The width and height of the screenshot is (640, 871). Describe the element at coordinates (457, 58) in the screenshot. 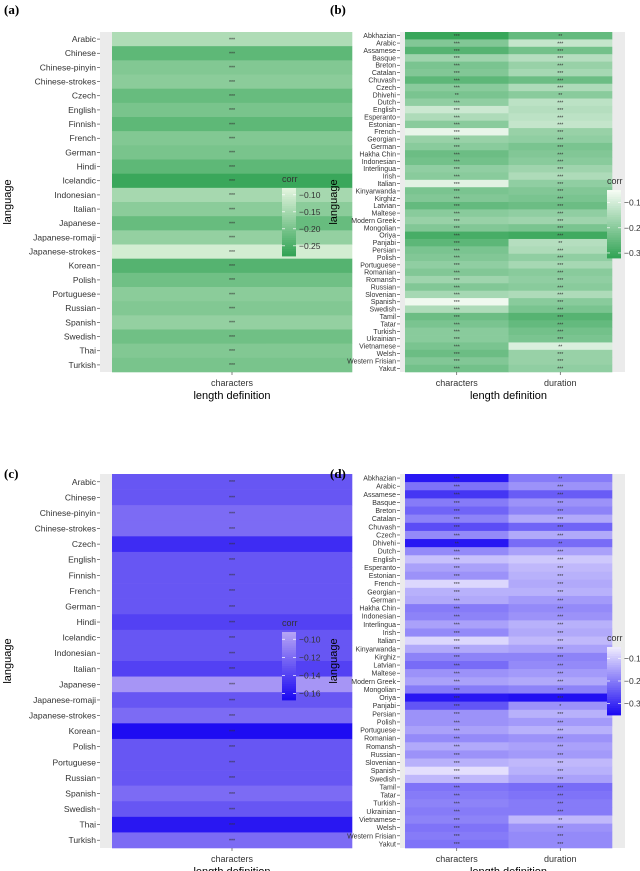

I see `heatmap-cell-basque-characters` at that location.